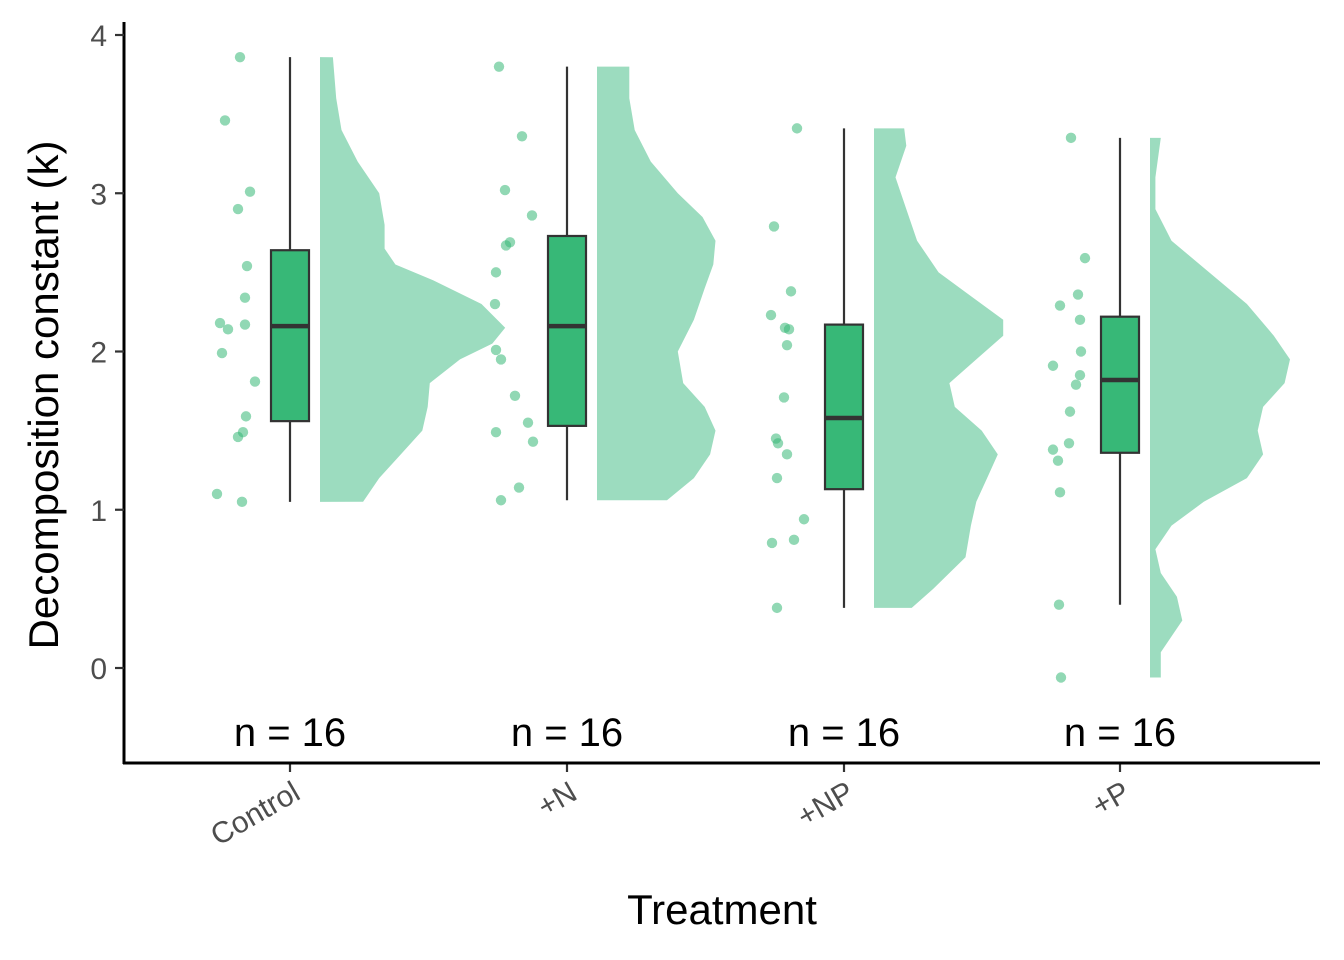 This screenshot has height=960, width=1344. Describe the element at coordinates (844, 733) in the screenshot. I see `n-label-np: n = 16` at that location.